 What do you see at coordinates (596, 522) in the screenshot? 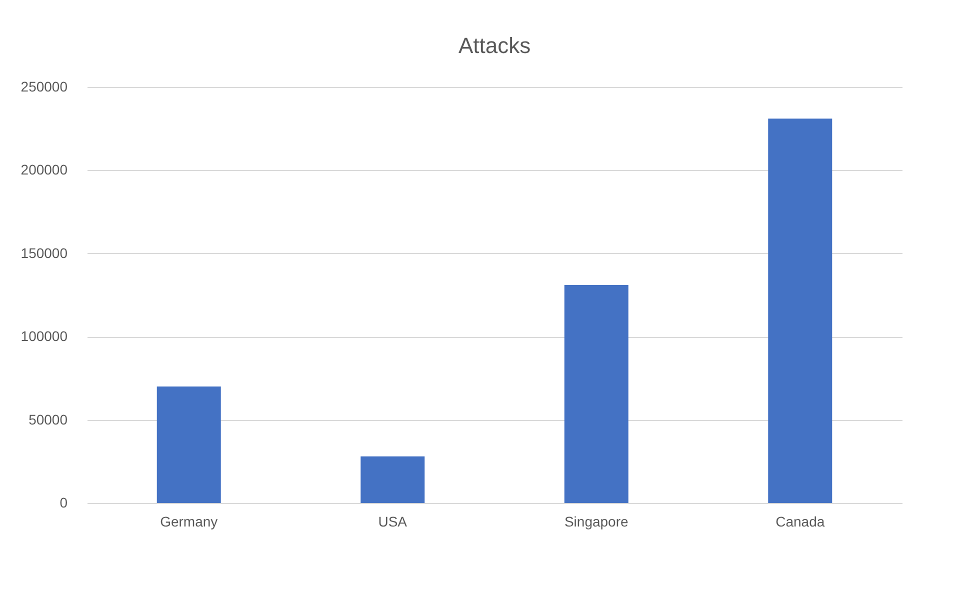
I see `x-tick-label: Singapore` at bounding box center [596, 522].